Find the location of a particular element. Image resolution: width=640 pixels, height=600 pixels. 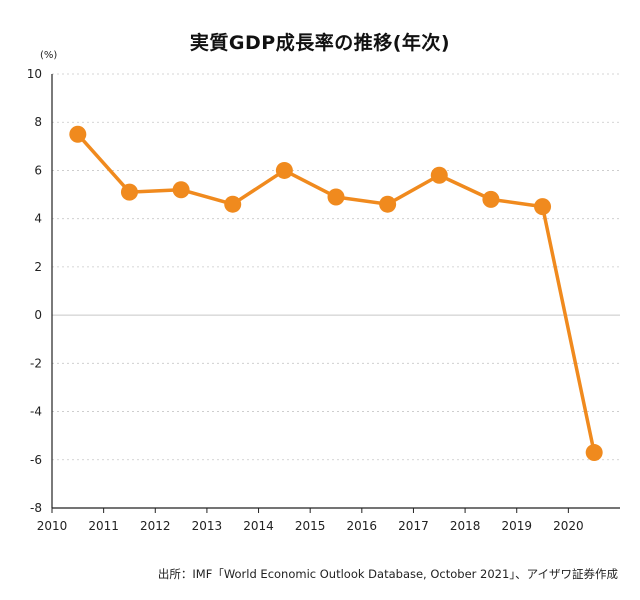

x-tick-label: 2015 is located at coordinates (310, 526).